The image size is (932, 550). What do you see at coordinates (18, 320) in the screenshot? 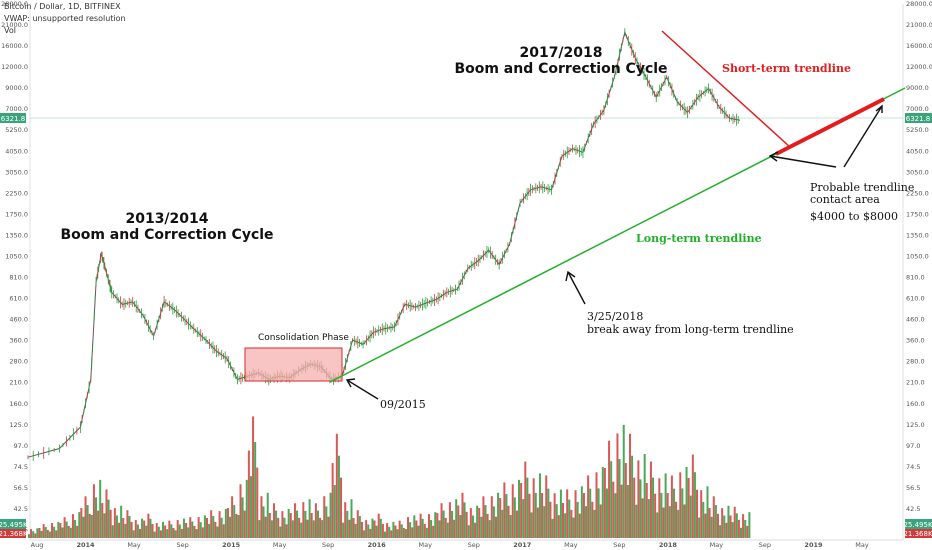
I see `y-tick-left: 460.0` at bounding box center [18, 320].